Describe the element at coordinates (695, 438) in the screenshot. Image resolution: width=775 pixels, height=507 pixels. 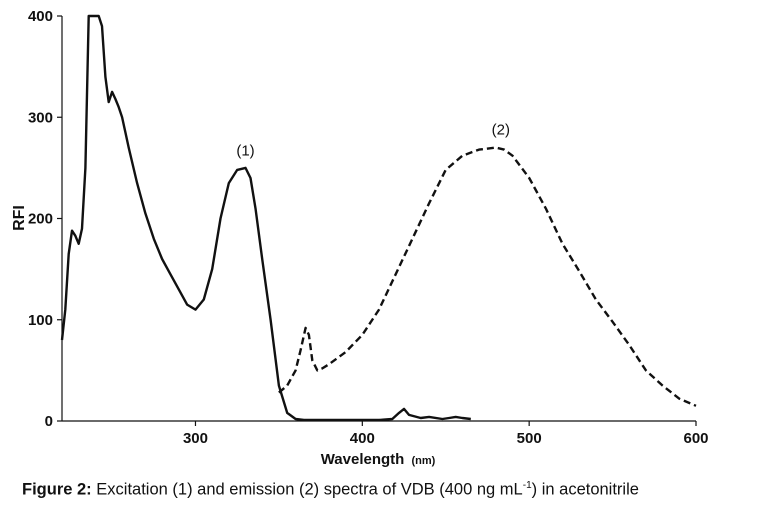
I see `x-tick-label: 600` at that location.